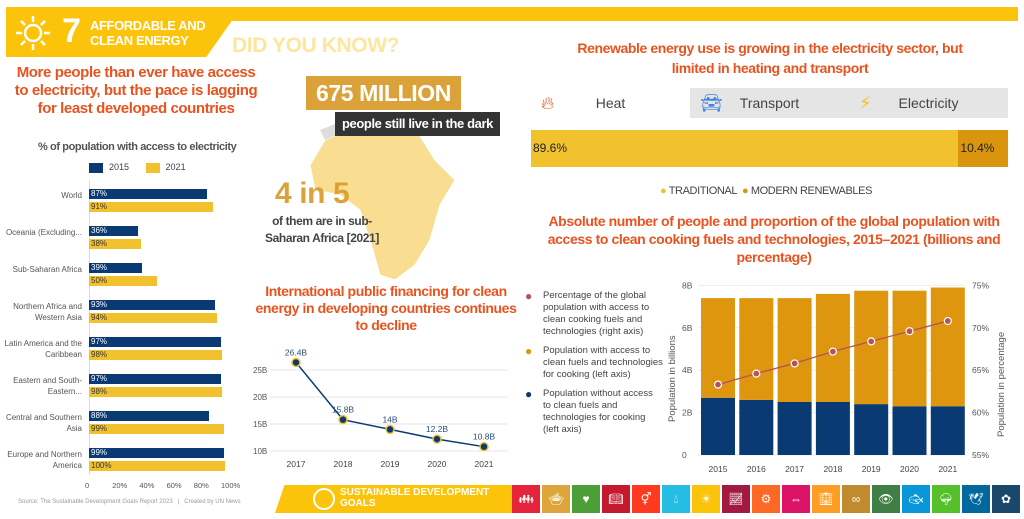 The height and width of the screenshot is (519, 1024). What do you see at coordinates (796, 499) in the screenshot?
I see `sdg-goal-10-icon: ⇔︎` at bounding box center [796, 499].